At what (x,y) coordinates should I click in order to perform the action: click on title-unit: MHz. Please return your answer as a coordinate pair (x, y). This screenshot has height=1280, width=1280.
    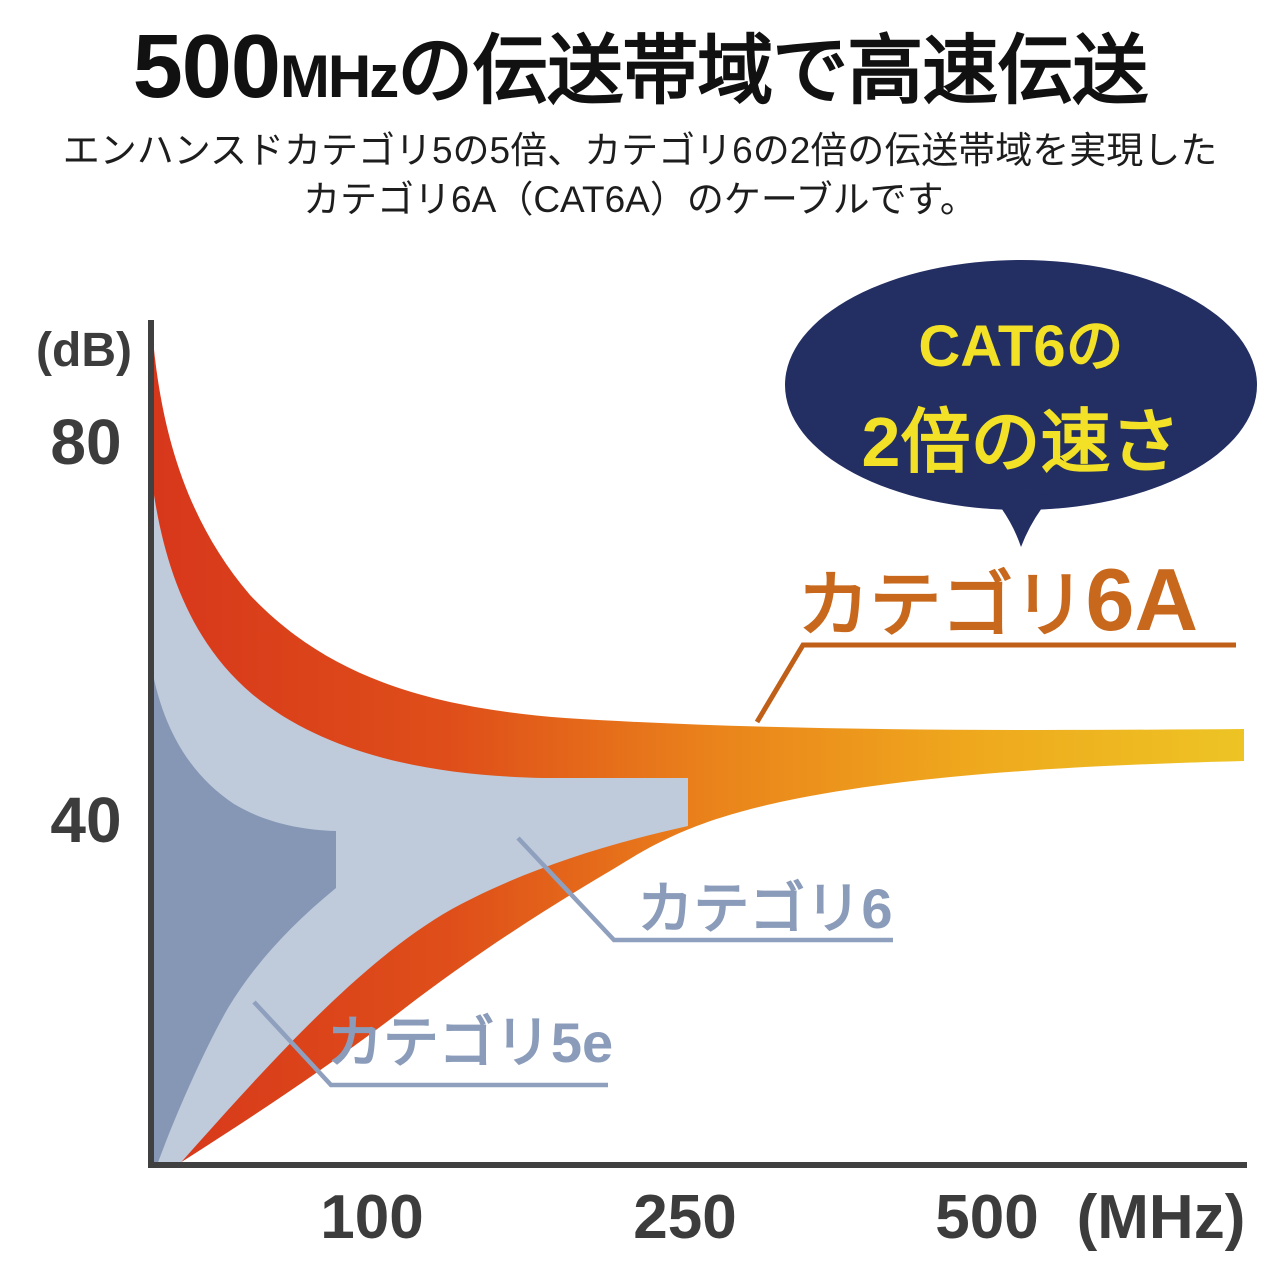
    Looking at the image, I should click on (339, 76).